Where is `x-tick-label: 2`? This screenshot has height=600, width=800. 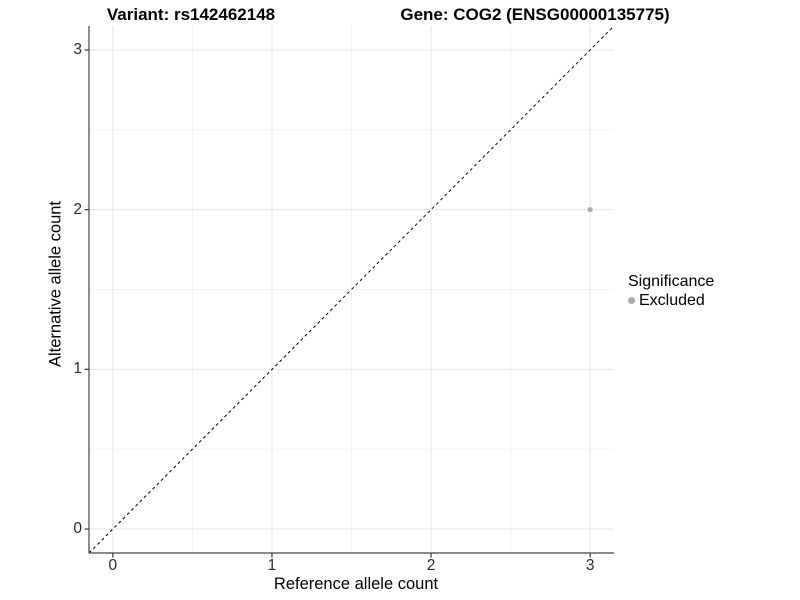
x-tick-label: 2 is located at coordinates (431, 565).